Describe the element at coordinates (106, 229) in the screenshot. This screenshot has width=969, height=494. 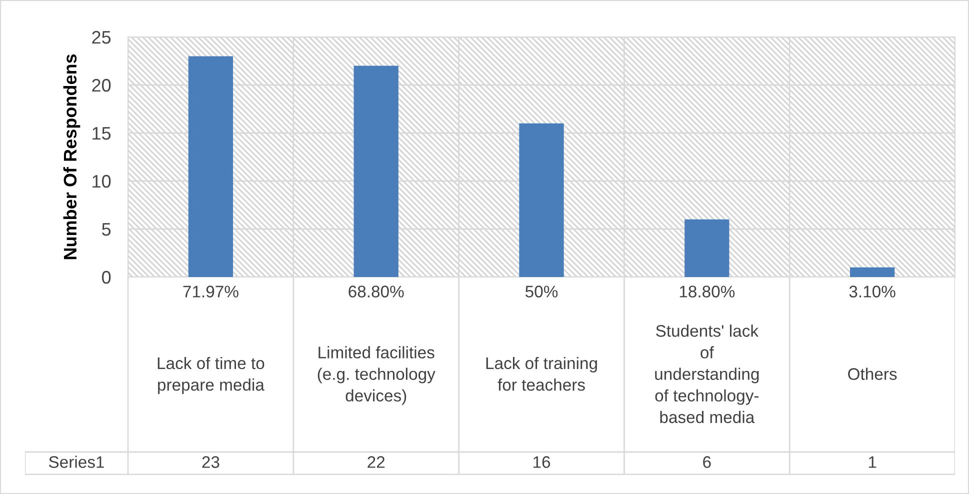
I see `y-tick-label: 5` at that location.